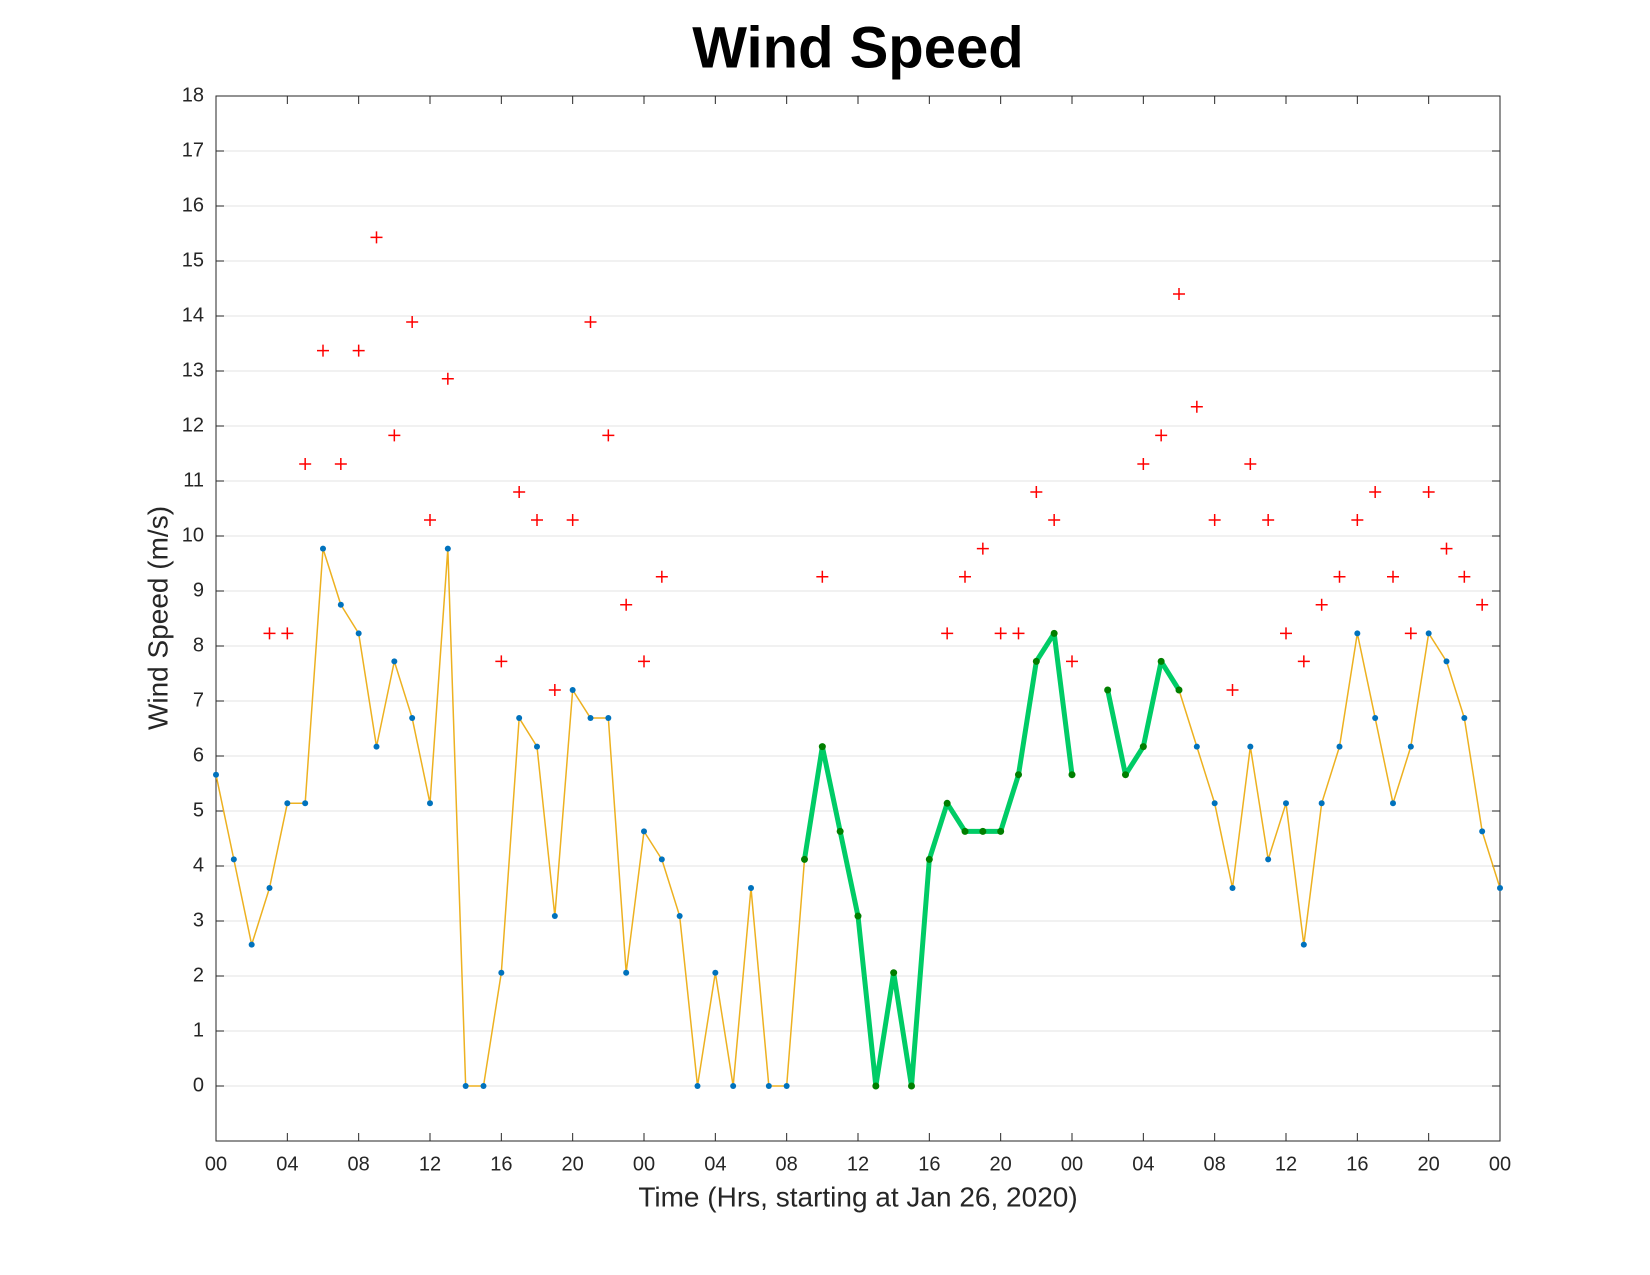 The height and width of the screenshot is (1275, 1650). What do you see at coordinates (573, 1164) in the screenshot?
I see `x-tick-label: 20` at bounding box center [573, 1164].